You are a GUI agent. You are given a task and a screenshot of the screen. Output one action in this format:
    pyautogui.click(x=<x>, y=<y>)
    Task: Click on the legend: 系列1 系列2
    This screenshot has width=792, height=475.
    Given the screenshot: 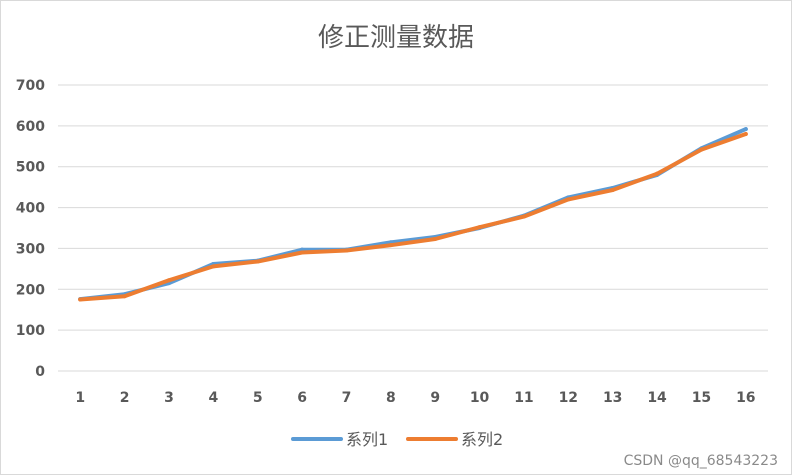 What is the action you would take?
    pyautogui.click(x=397, y=439)
    